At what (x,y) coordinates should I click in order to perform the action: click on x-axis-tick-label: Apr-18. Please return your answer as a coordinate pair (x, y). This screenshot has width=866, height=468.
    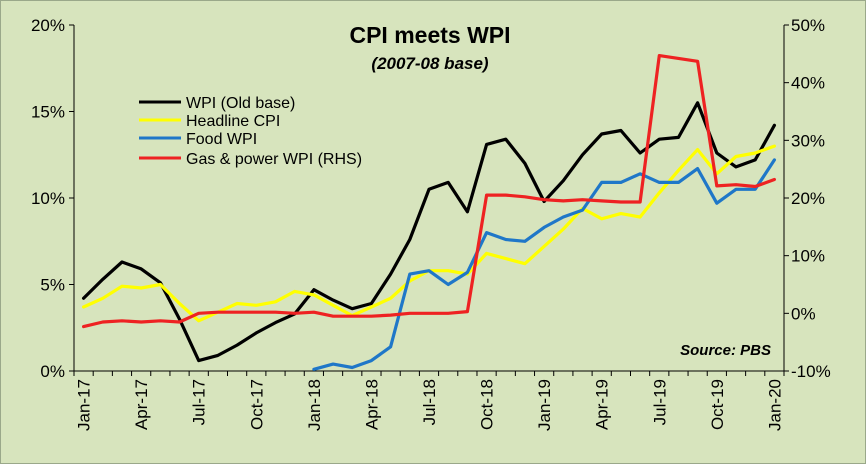
    Looking at the image, I should click on (371, 404).